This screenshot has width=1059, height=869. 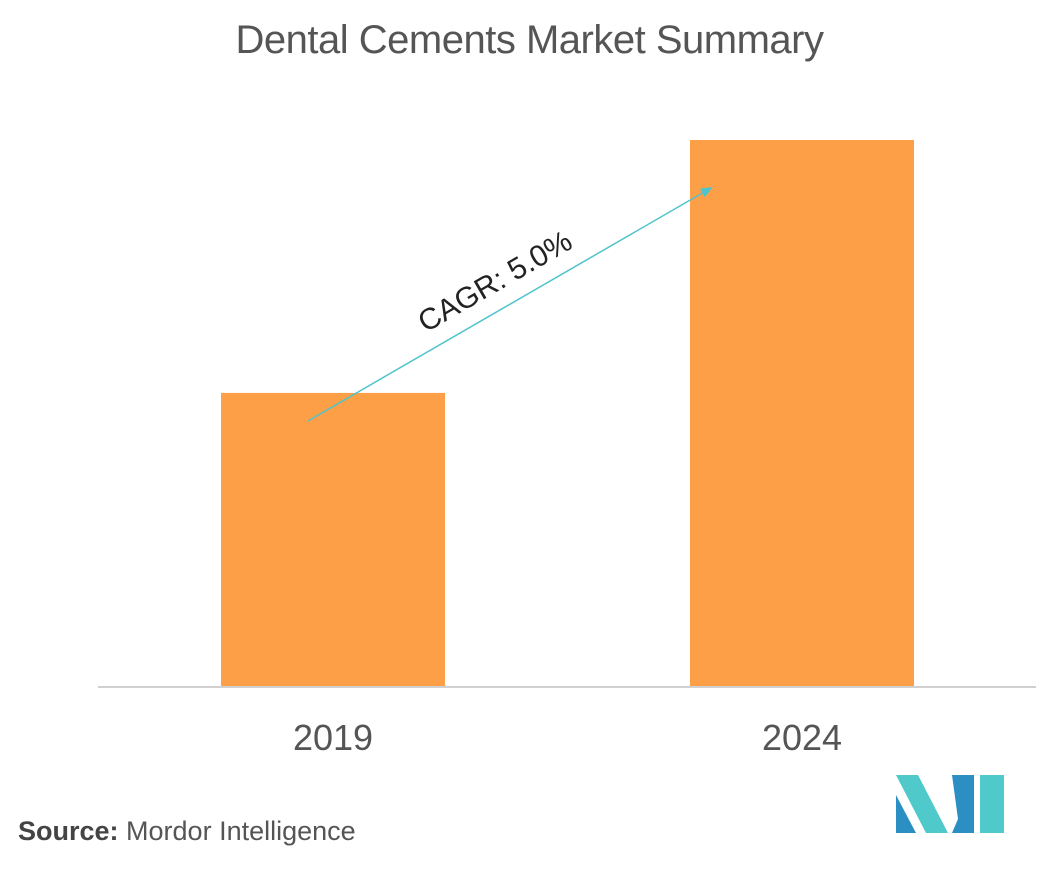 I want to click on logo-shape-mid, so click(x=963, y=804).